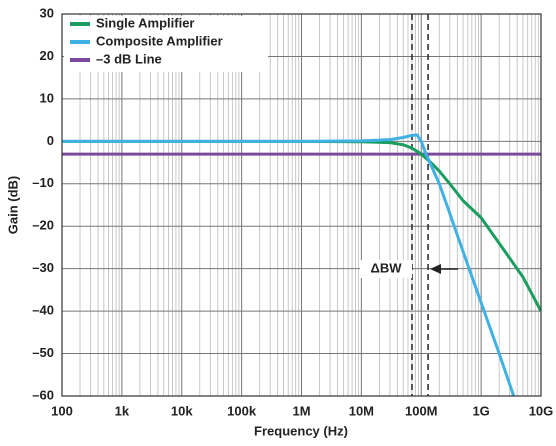 This screenshot has height=446, width=556. Describe the element at coordinates (43, 310) in the screenshot. I see `y-tick-label: –40` at that location.